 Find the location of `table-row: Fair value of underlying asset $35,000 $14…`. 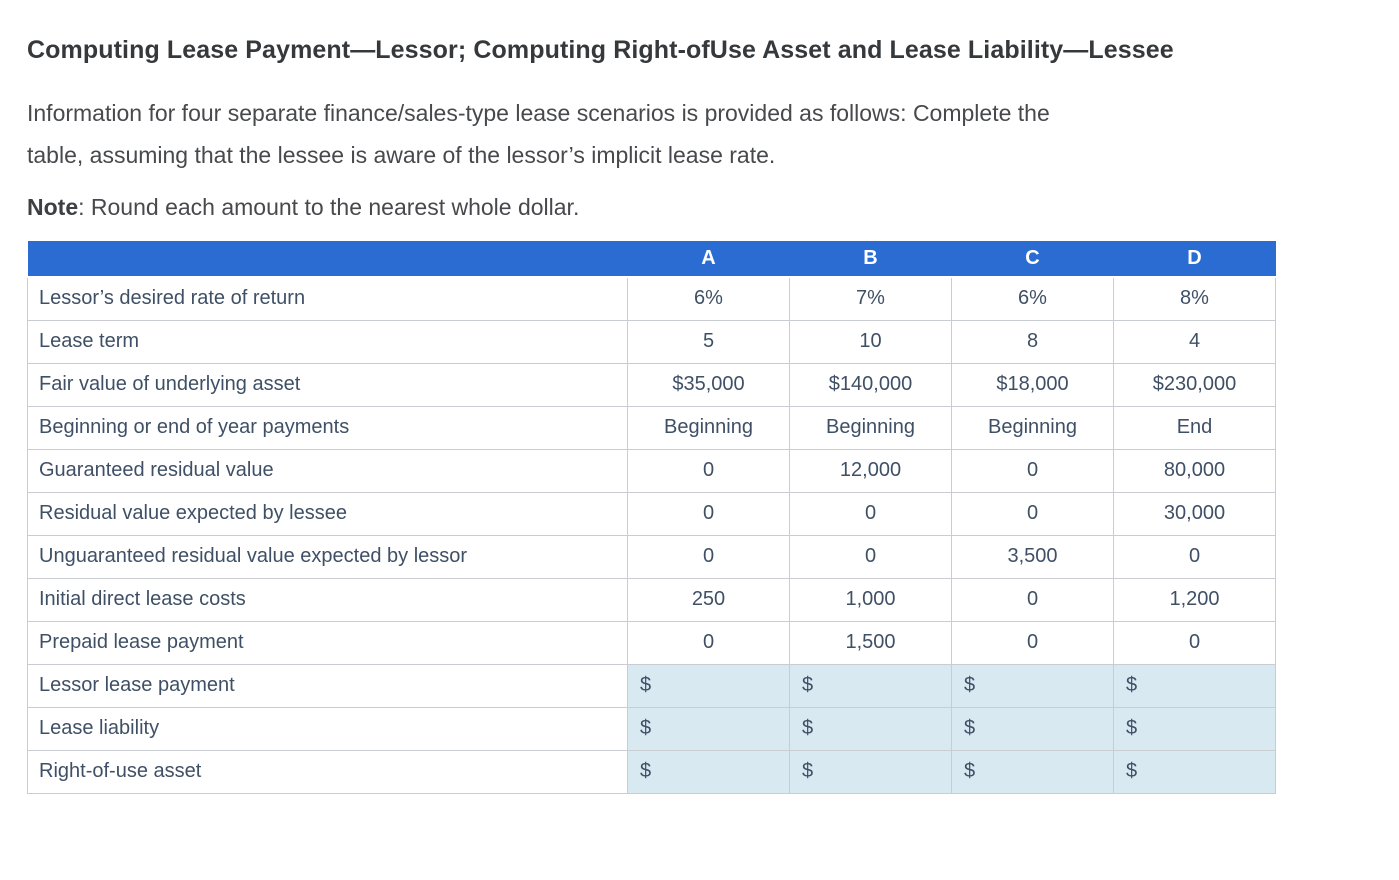

table-row: Fair value of underlying asset $35,000 $14… is located at coordinates (651, 384).